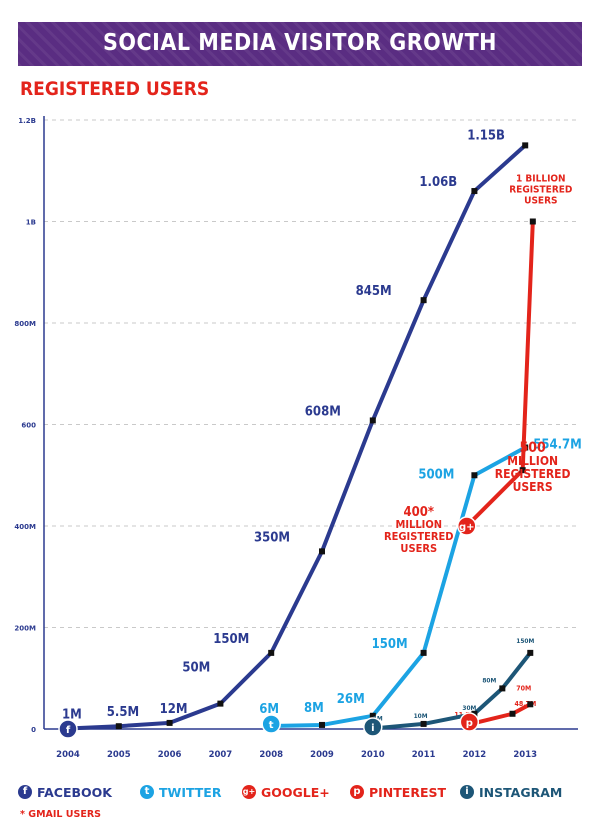  I want to click on data-label-0-2: 12M, so click(174, 709).